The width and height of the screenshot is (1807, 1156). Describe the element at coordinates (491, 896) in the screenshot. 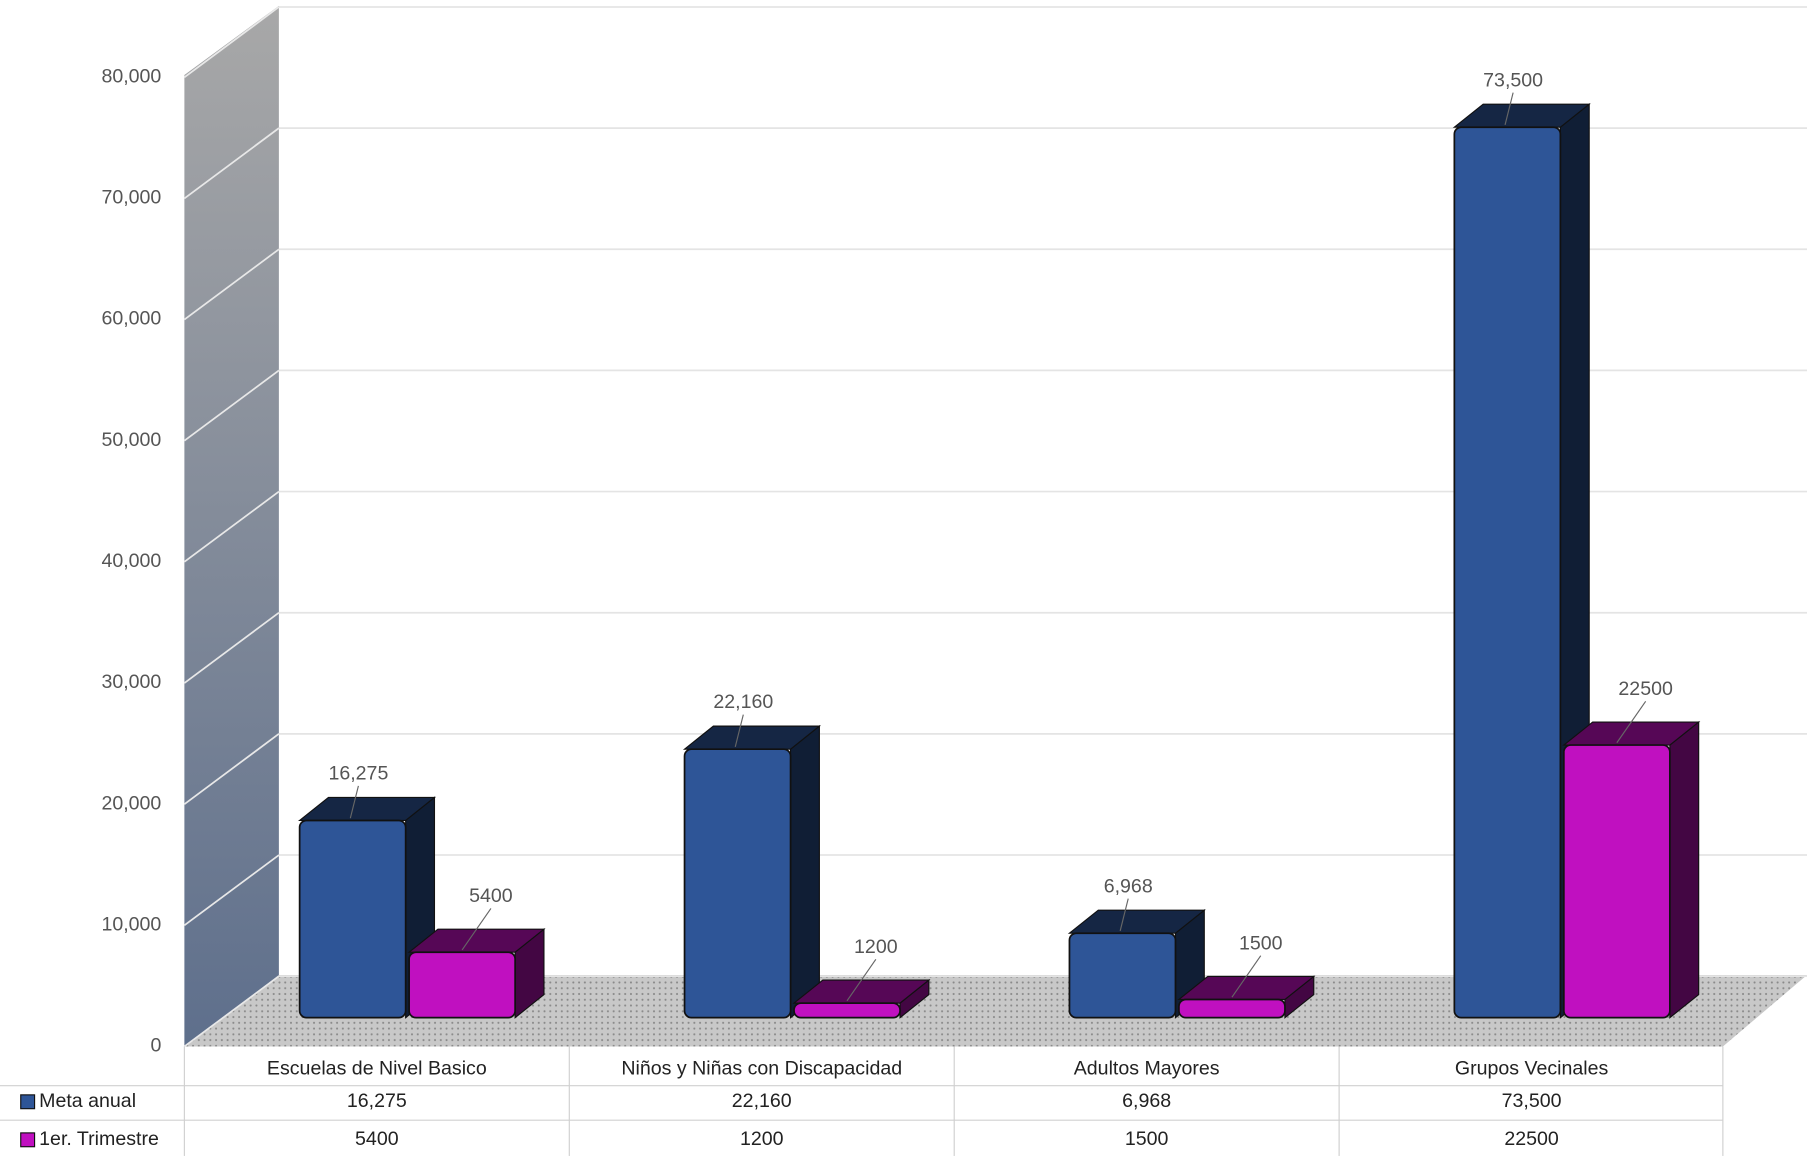

I see `data-label: 5400` at that location.